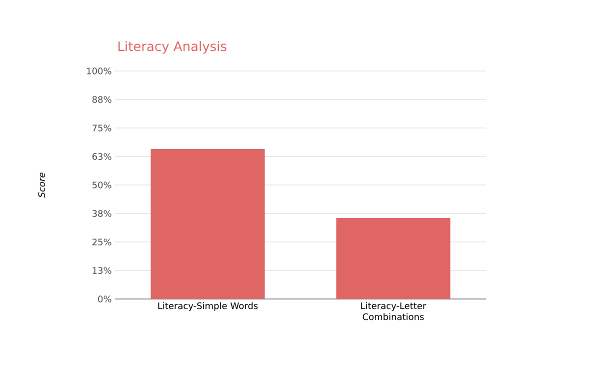  I want to click on y-tick-label: 100%, so click(99, 71).